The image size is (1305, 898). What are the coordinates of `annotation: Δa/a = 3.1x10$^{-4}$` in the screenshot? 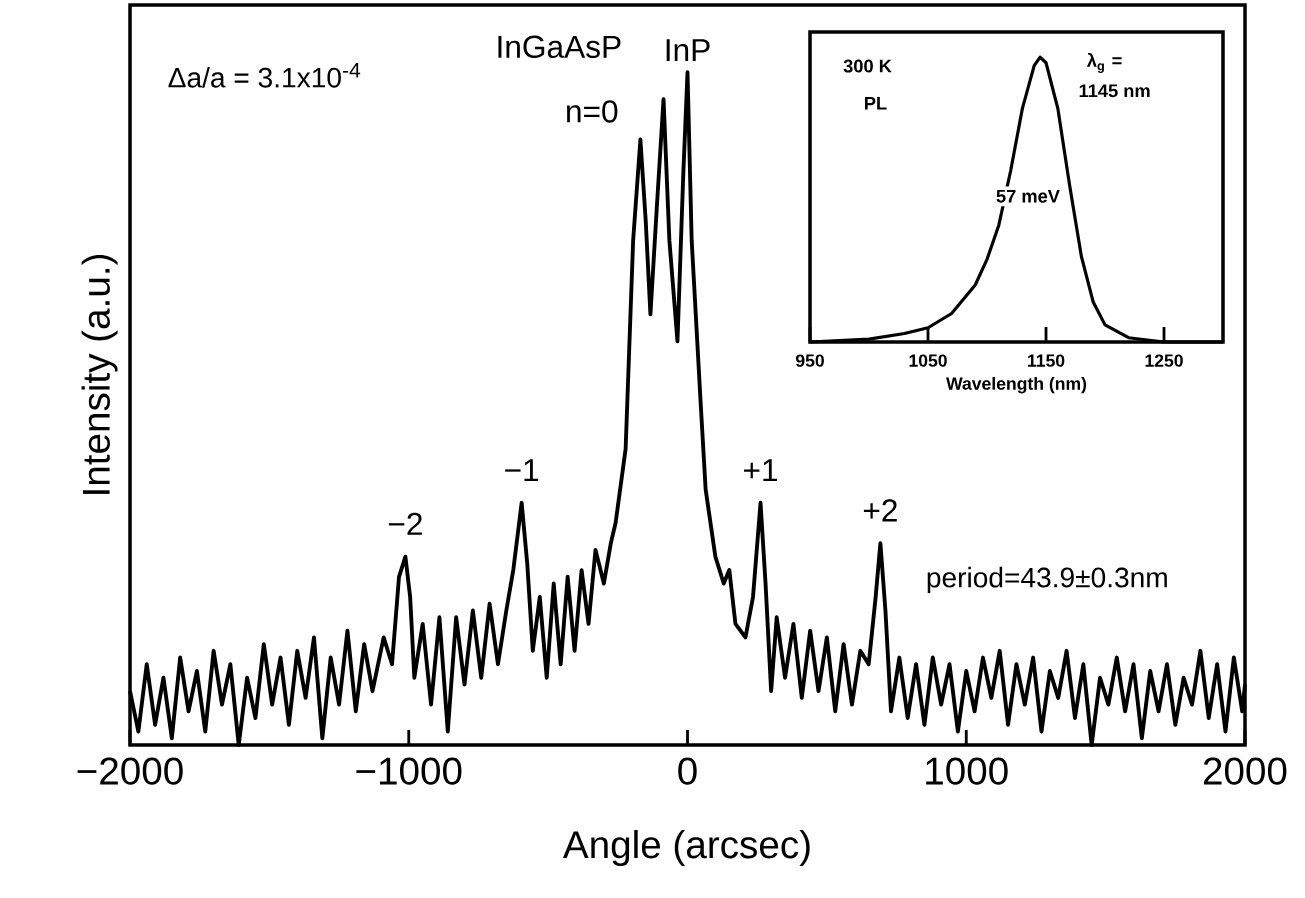 It's located at (264, 75).